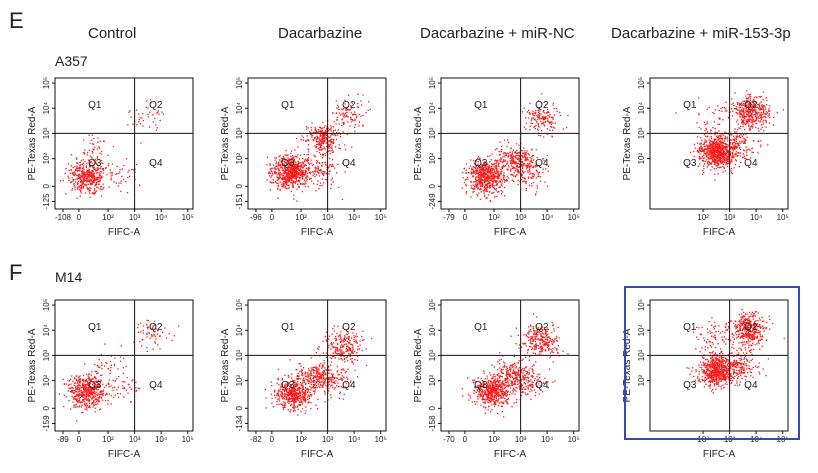  I want to click on quadrant-label-q1: Q1, so click(481, 105).